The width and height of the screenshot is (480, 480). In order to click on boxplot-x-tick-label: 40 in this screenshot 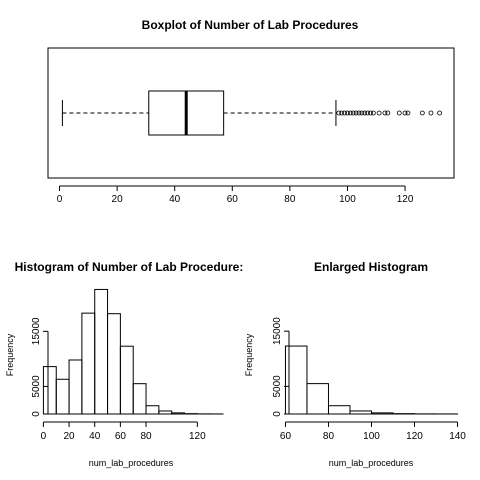, I will do `click(175, 199)`.